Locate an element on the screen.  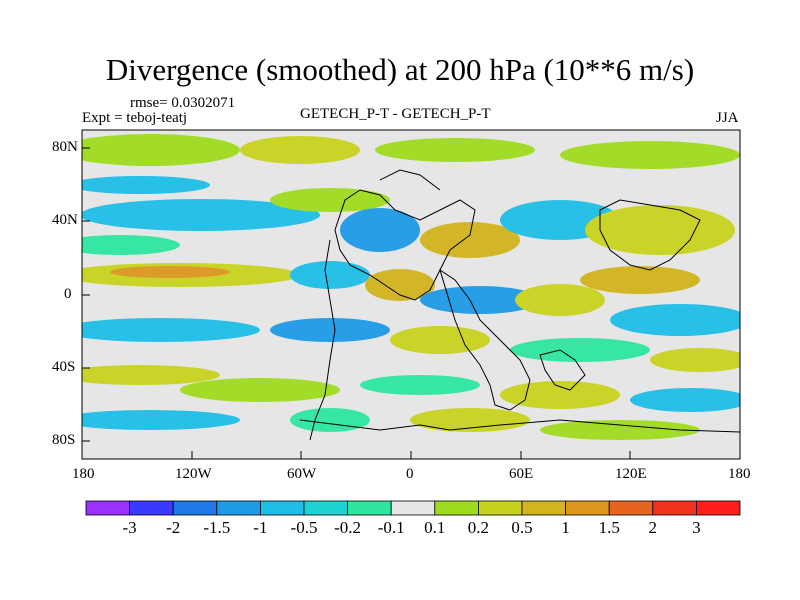
lon-tick-120e: 120E is located at coordinates (631, 474).